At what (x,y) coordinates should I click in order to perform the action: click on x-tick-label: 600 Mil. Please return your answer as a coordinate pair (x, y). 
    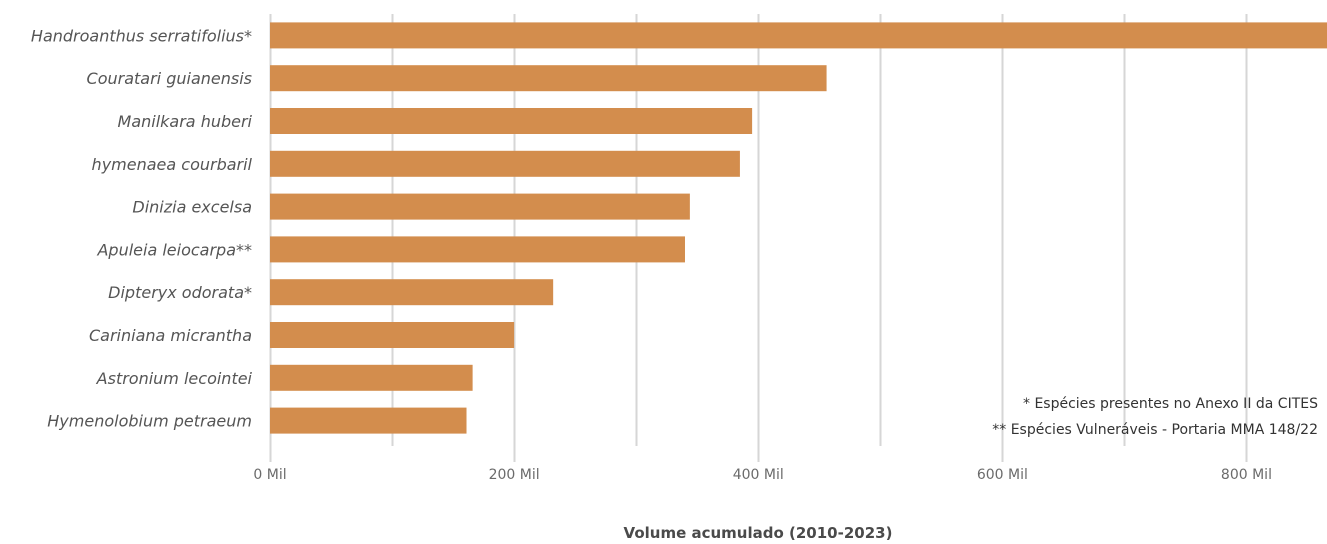
    Looking at the image, I should click on (1002, 475).